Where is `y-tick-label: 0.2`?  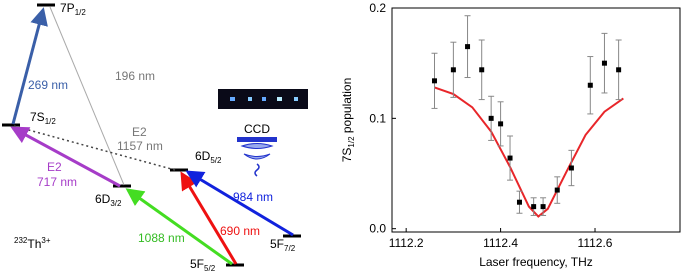 y-tick-label: 0.2 is located at coordinates (377, 8).